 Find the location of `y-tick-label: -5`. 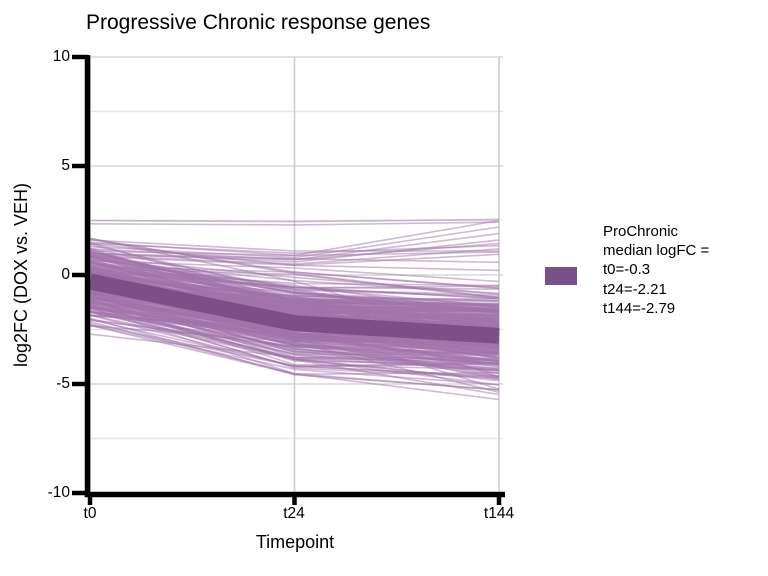

y-tick-label: -5 is located at coordinates (63, 383).